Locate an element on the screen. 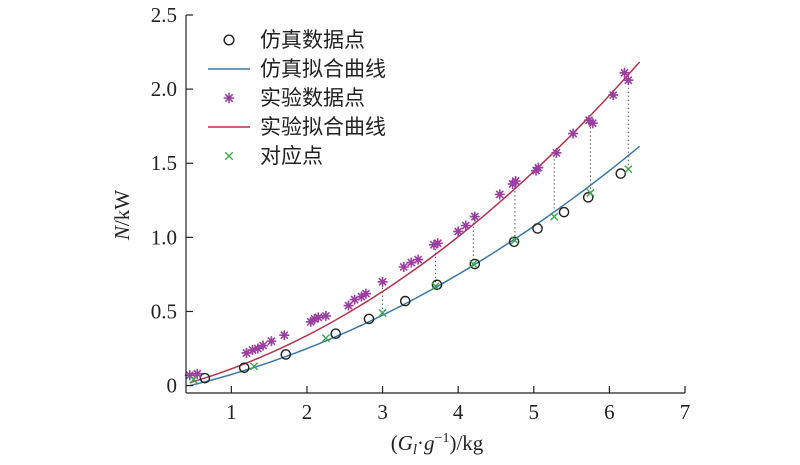 This screenshot has width=800, height=465. x-tick-label: 5 is located at coordinates (534, 412).